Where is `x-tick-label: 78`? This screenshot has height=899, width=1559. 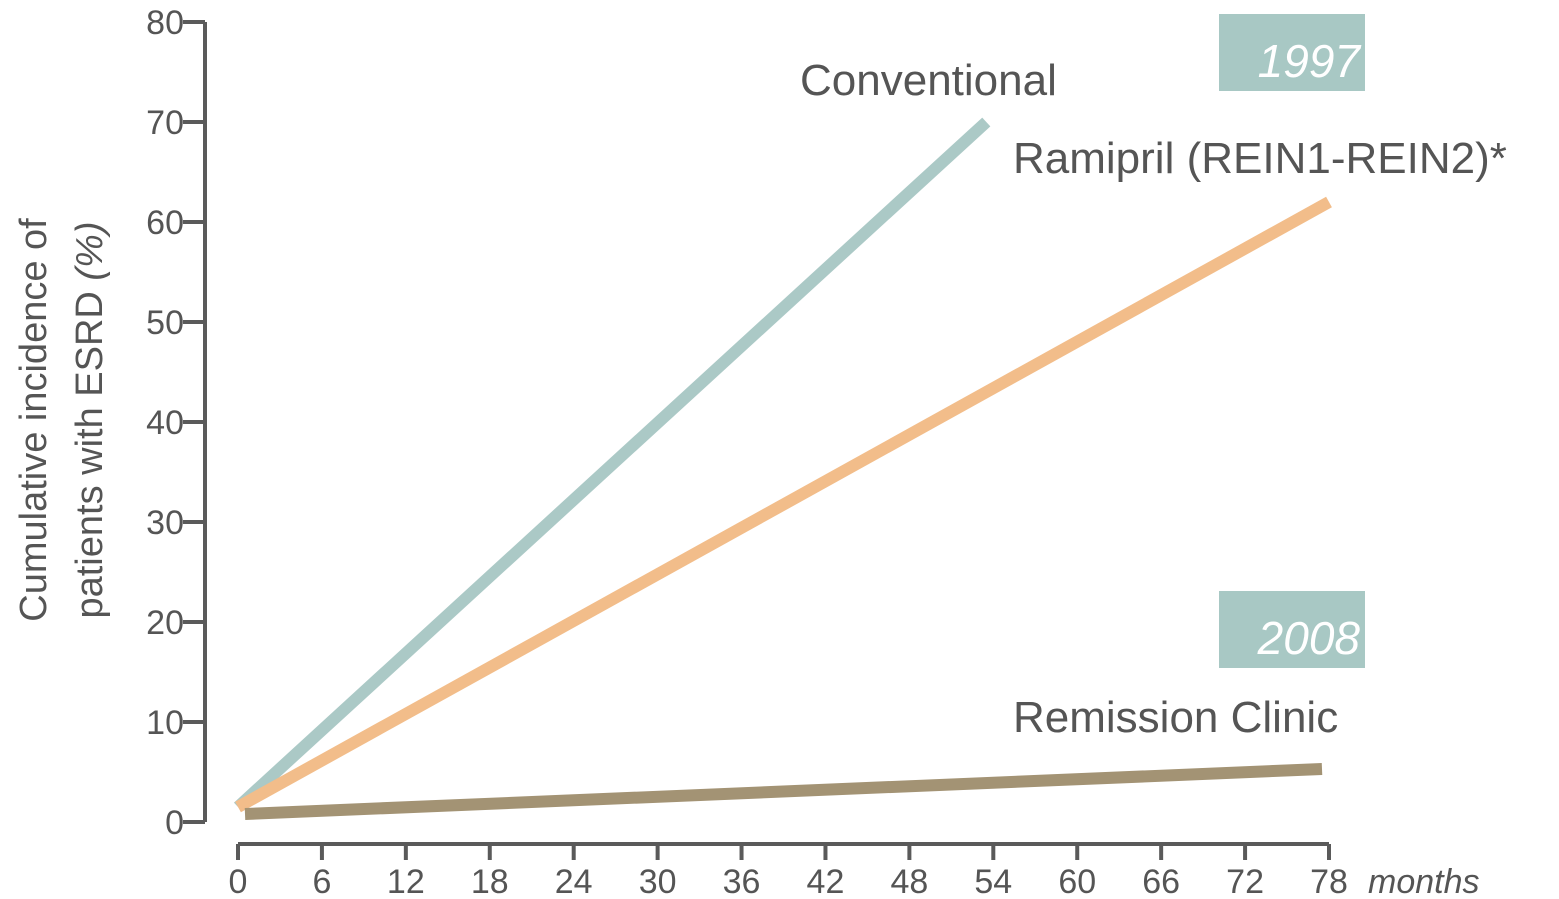 x-tick-label: 78 is located at coordinates (1329, 881).